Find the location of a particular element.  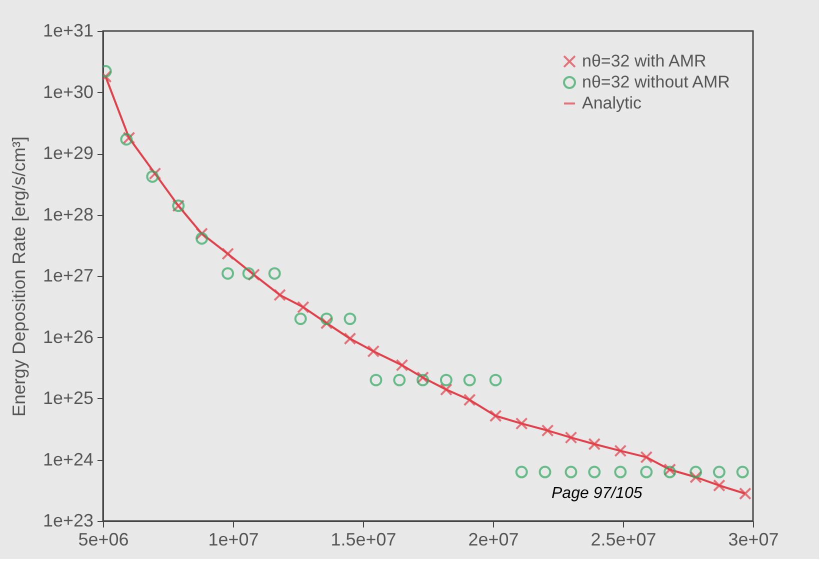

y-tick-label: 1e+29 is located at coordinates (68, 153).